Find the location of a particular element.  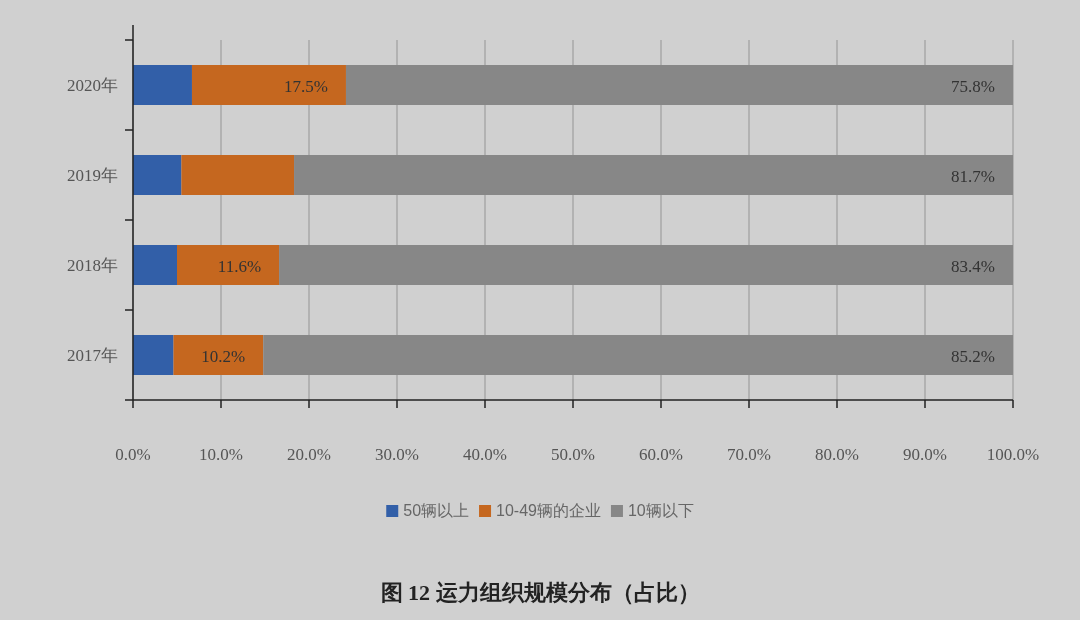

y-tick-label: 2018年 is located at coordinates (92, 265).